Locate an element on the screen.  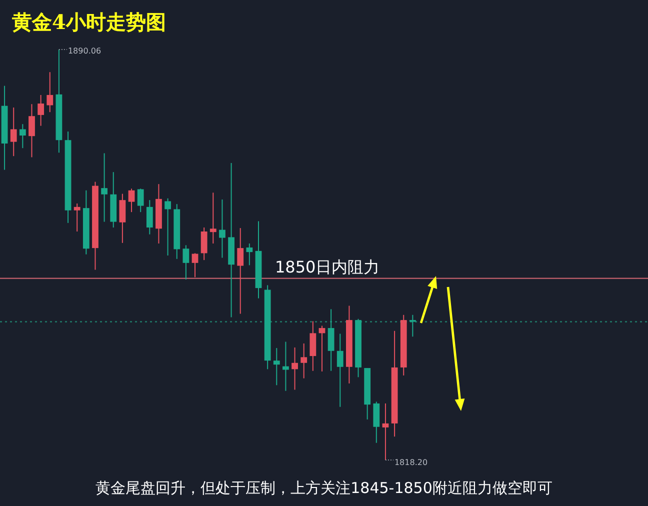
annotation: 1818.20 is located at coordinates (411, 462).